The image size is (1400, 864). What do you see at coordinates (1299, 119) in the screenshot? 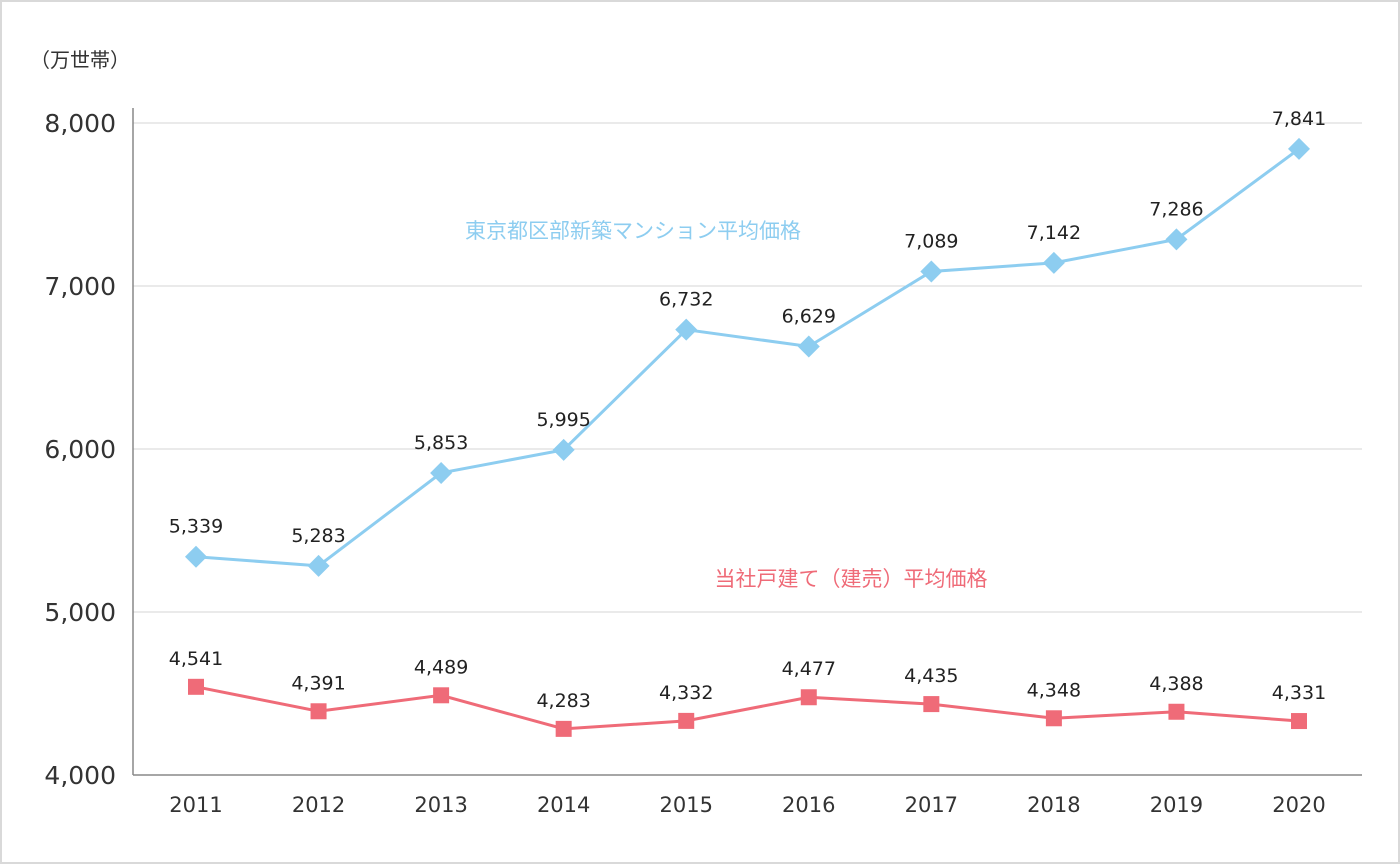
I see `data-label: 7,841` at bounding box center [1299, 119].